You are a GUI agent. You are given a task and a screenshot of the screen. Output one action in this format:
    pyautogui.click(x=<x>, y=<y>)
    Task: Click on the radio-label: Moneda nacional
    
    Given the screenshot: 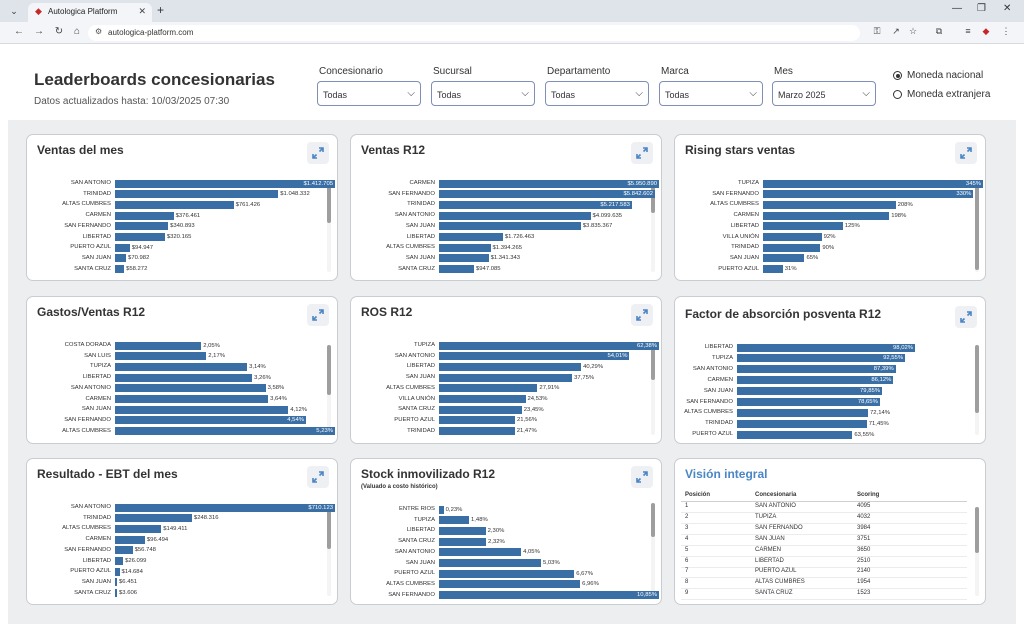 What is the action you would take?
    pyautogui.click(x=945, y=75)
    